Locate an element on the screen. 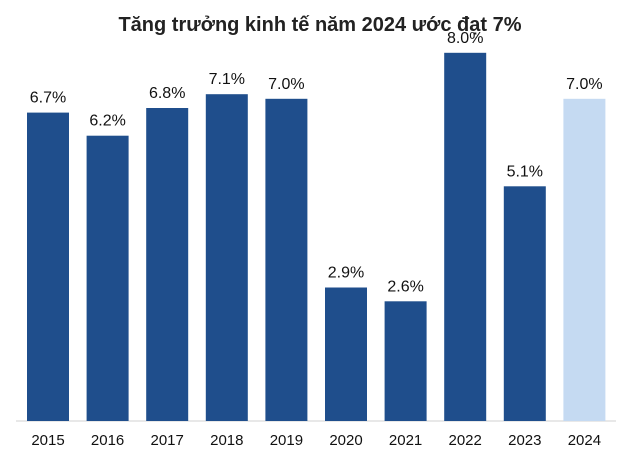 The image size is (640, 462). x-tick-label-2024: 2024 is located at coordinates (584, 440).